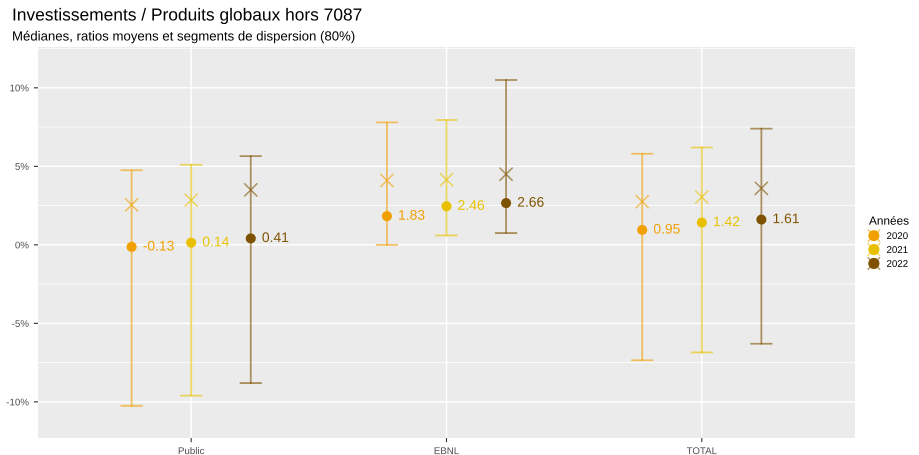 The width and height of the screenshot is (919, 455). What do you see at coordinates (22, 245) in the screenshot?
I see `y-tick-label: 0%` at bounding box center [22, 245].